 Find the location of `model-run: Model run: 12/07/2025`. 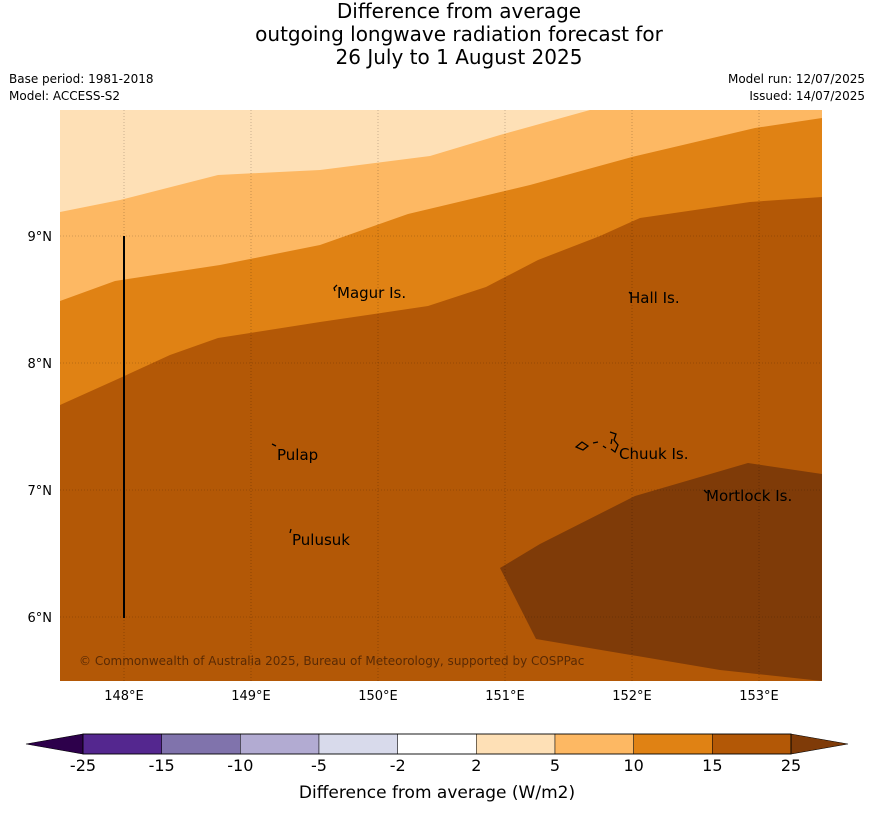

model-run: Model run: 12/07/2025 is located at coordinates (796, 79).